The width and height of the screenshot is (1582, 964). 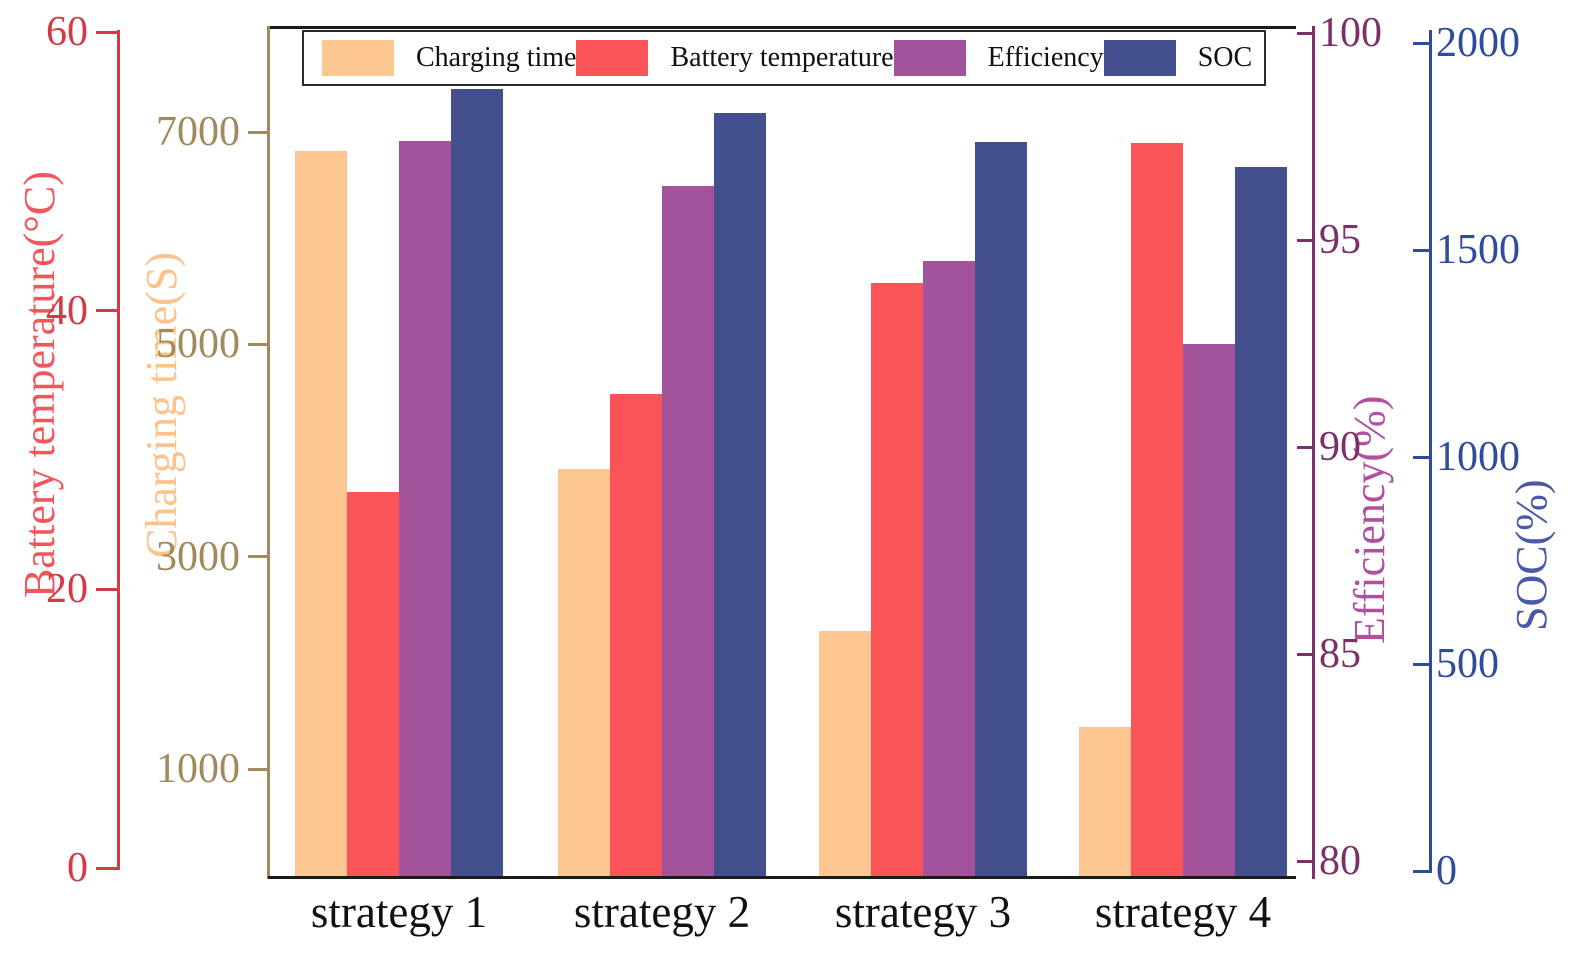 I want to click on legend-label: Charging time, so click(x=496, y=57).